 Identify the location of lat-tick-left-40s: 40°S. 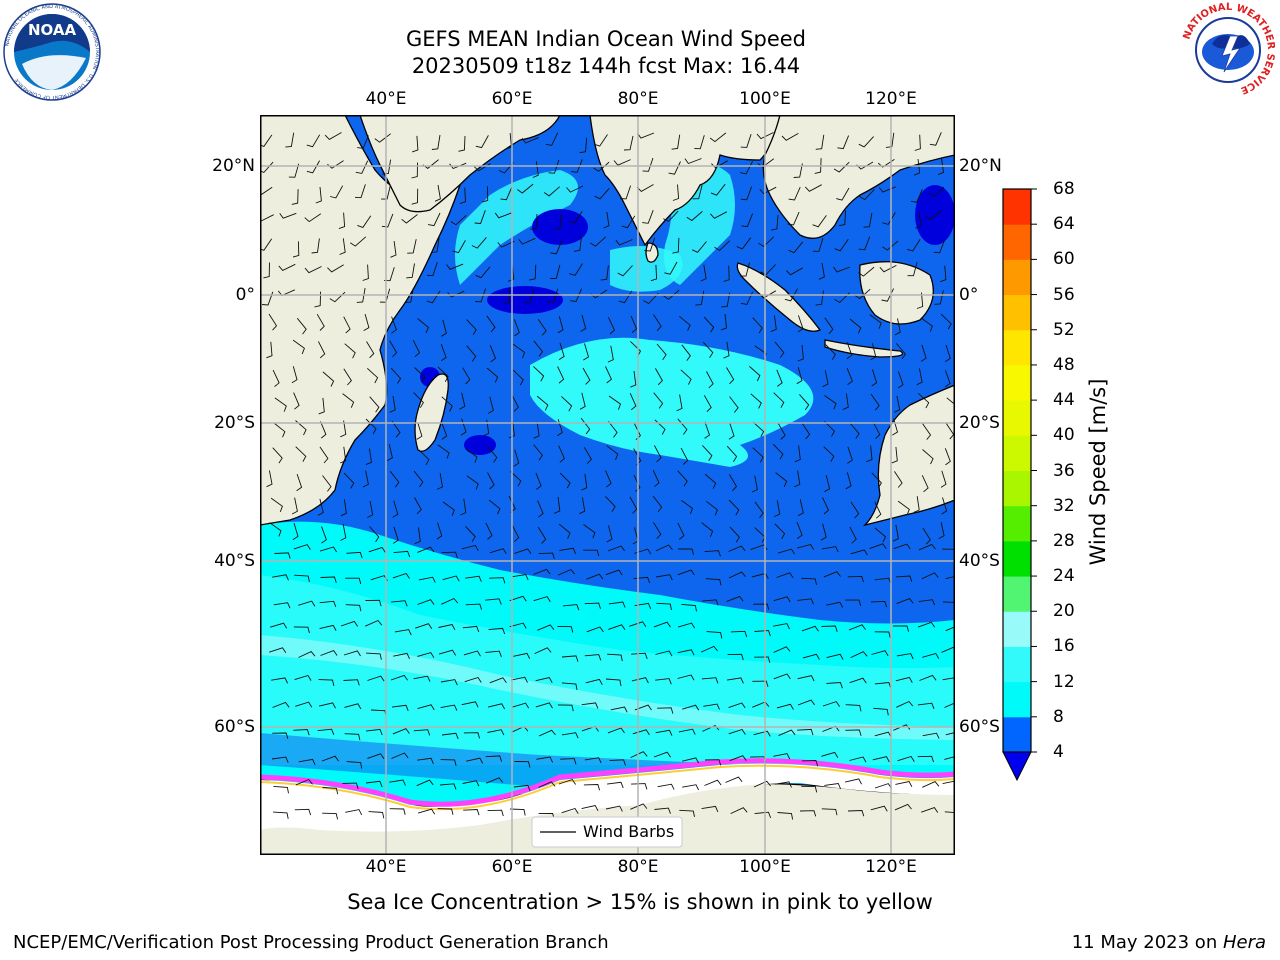
(234, 561).